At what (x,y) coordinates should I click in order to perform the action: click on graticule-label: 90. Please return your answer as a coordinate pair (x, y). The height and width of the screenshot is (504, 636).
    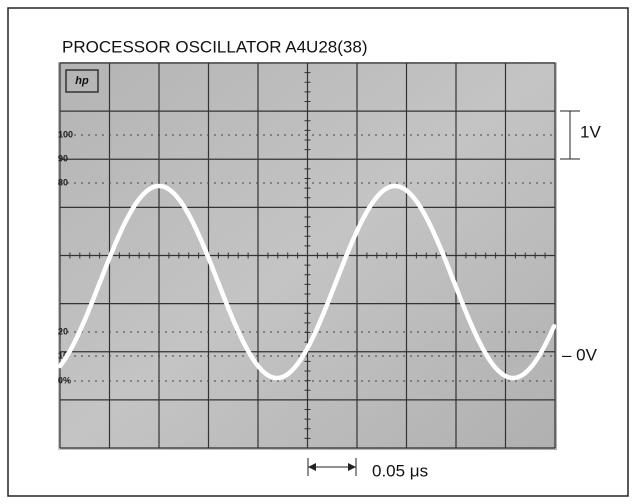
    Looking at the image, I should click on (63, 158).